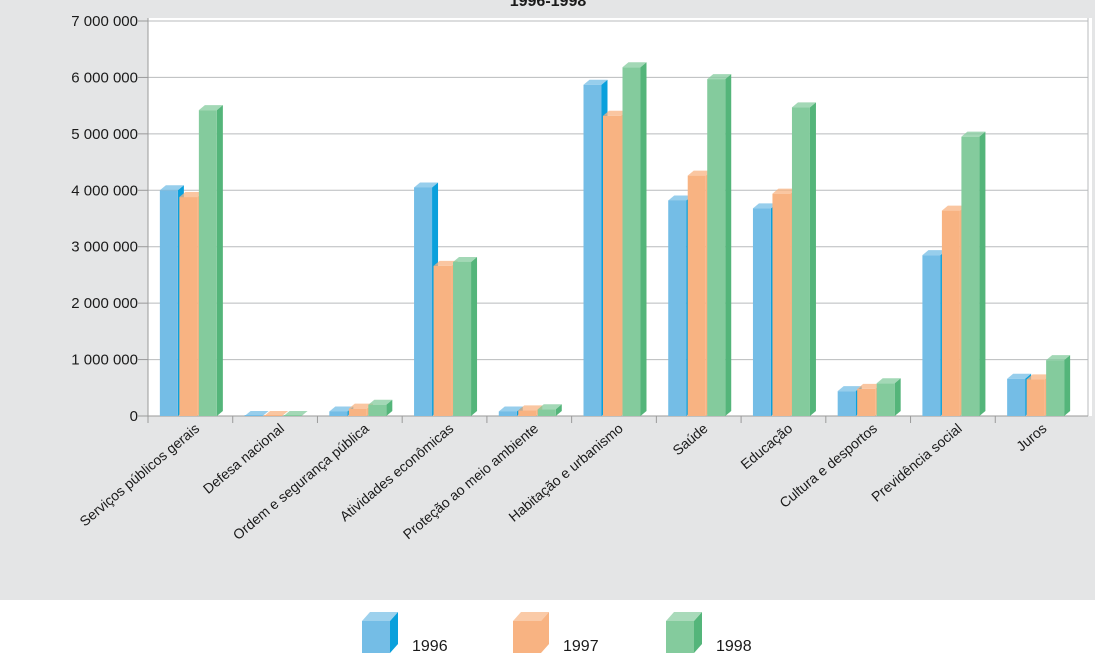  I want to click on y-tick-label: 6 000 000, so click(104, 77).